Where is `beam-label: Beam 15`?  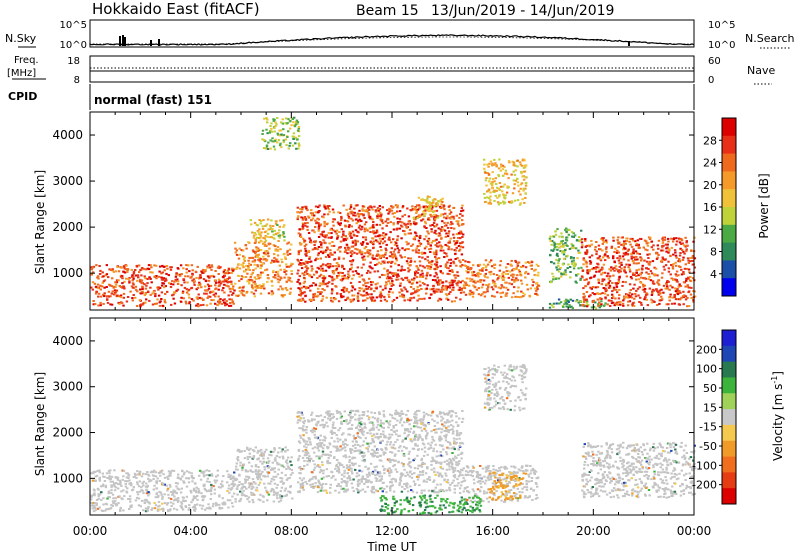
beam-label: Beam 15 is located at coordinates (387, 11).